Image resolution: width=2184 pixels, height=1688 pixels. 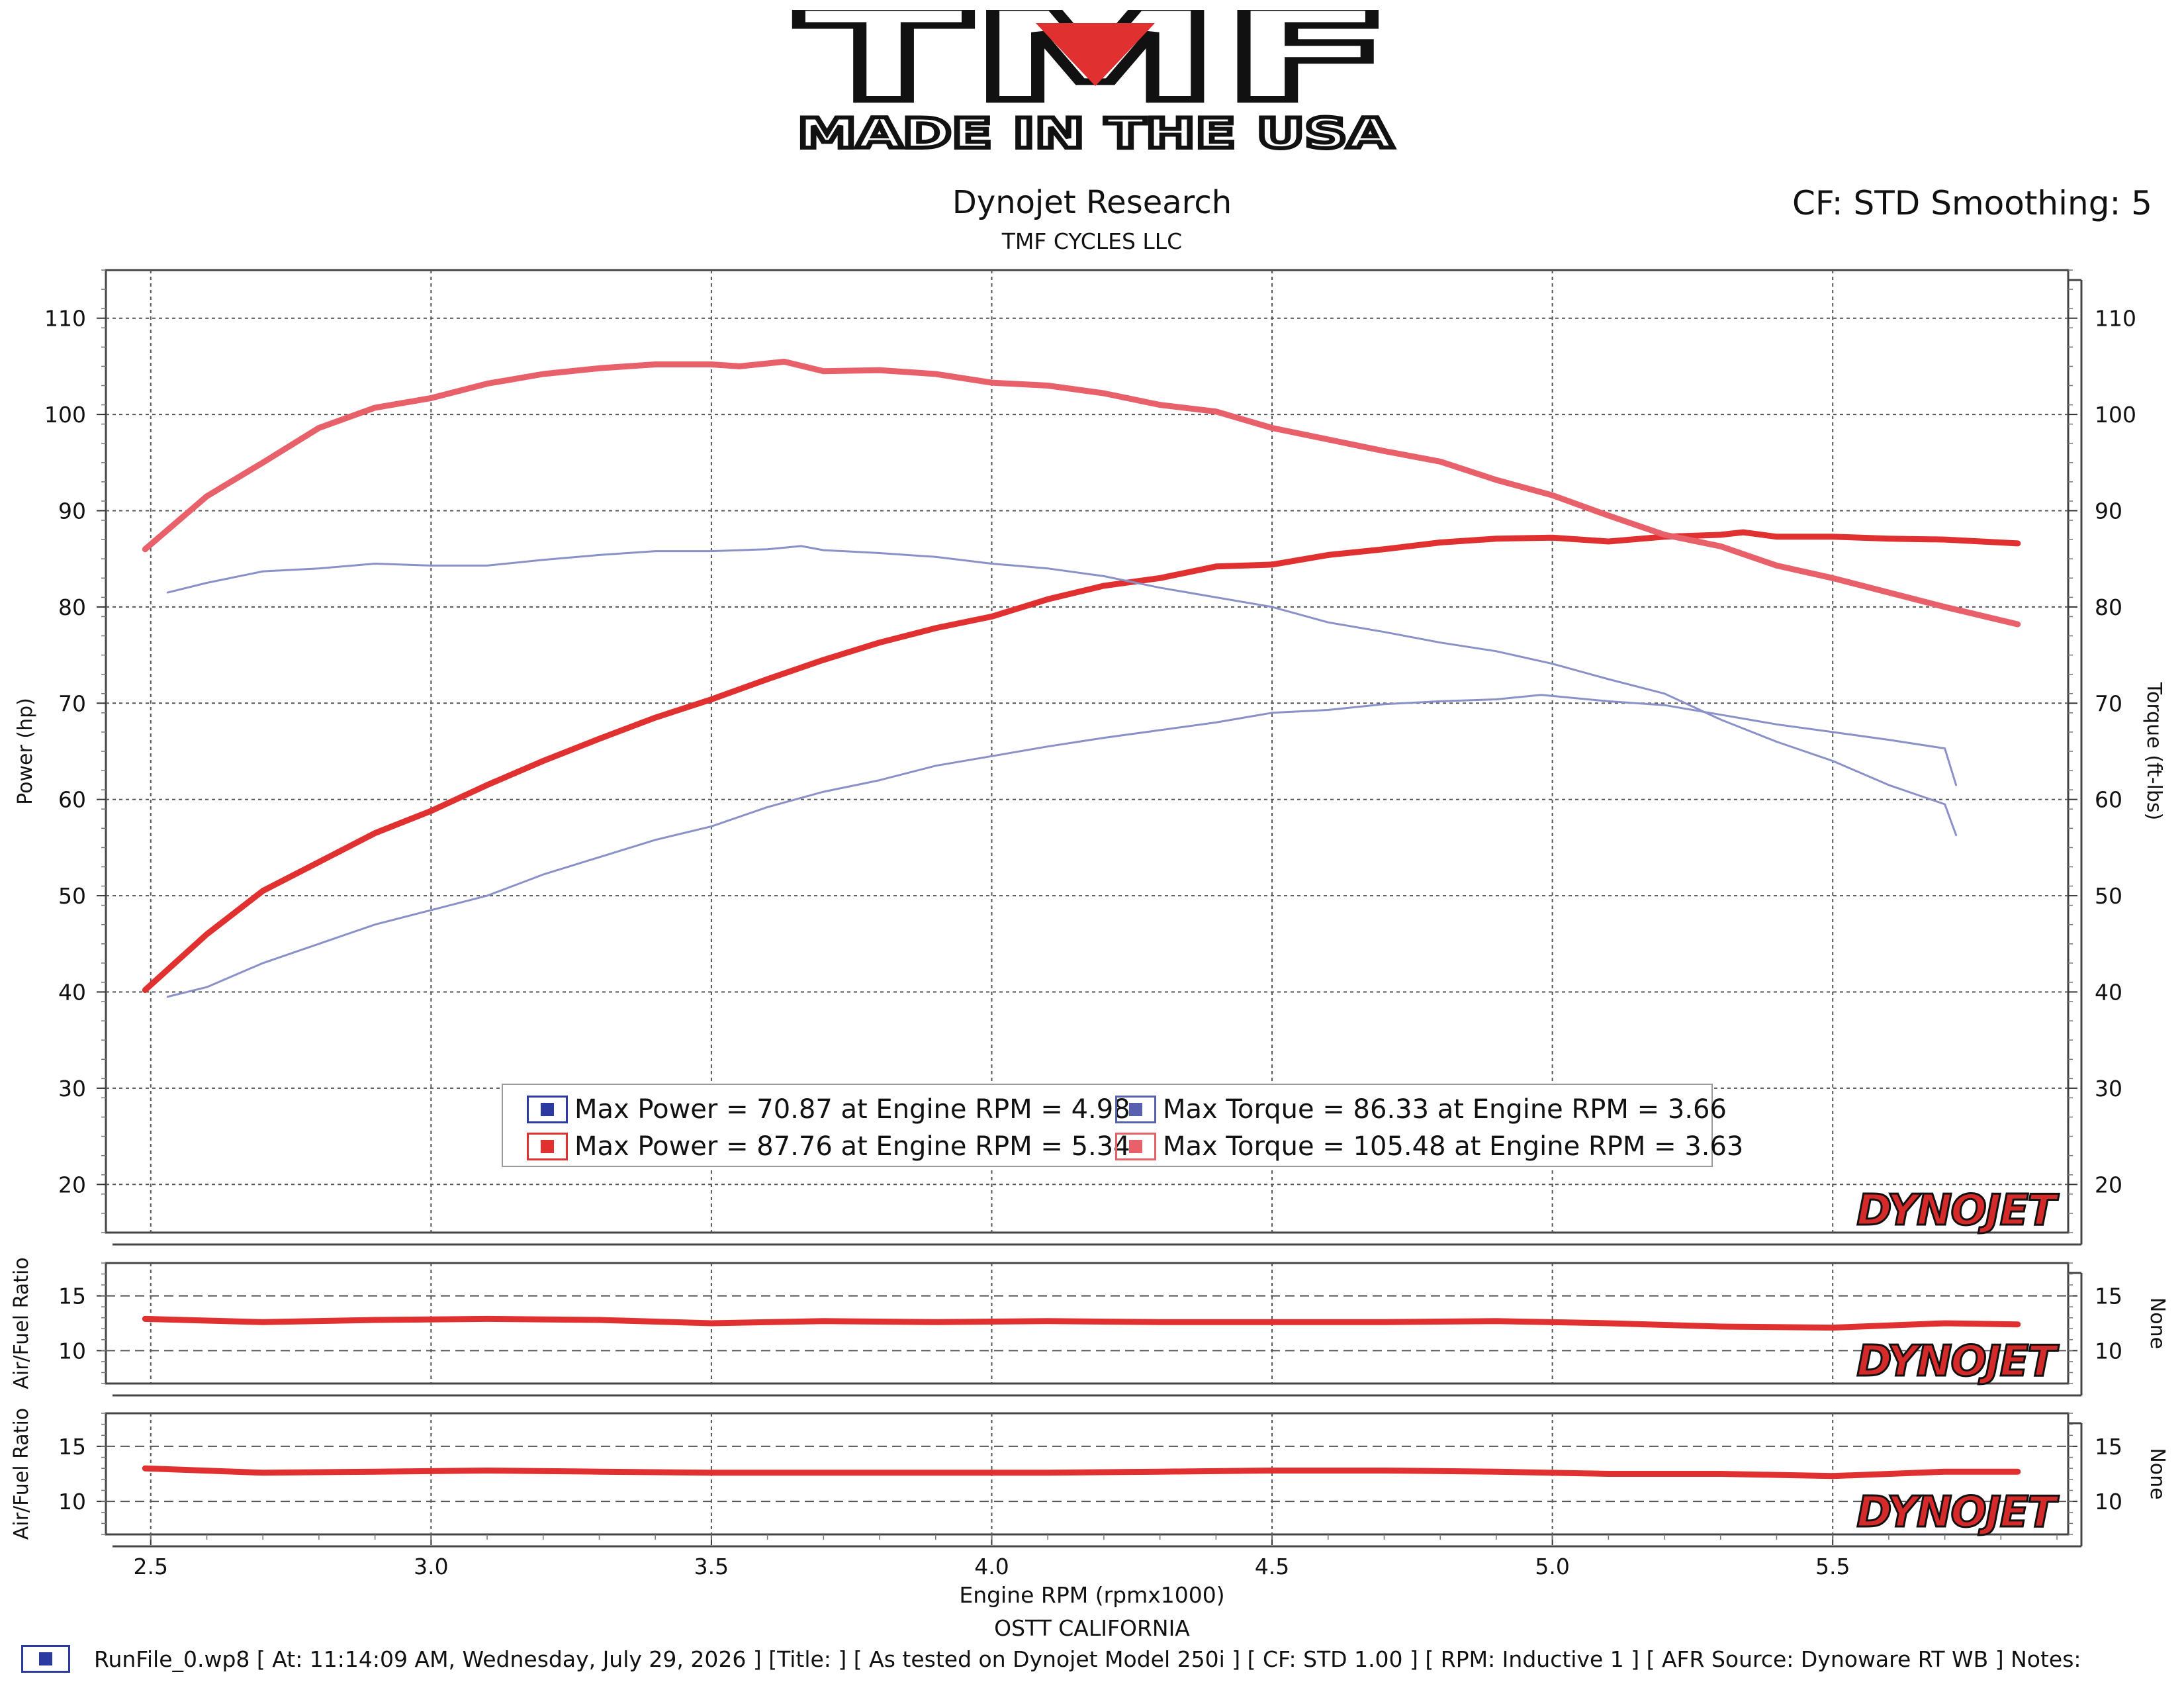 I want to click on x-tick-label: 5.5, so click(x=1832, y=1566).